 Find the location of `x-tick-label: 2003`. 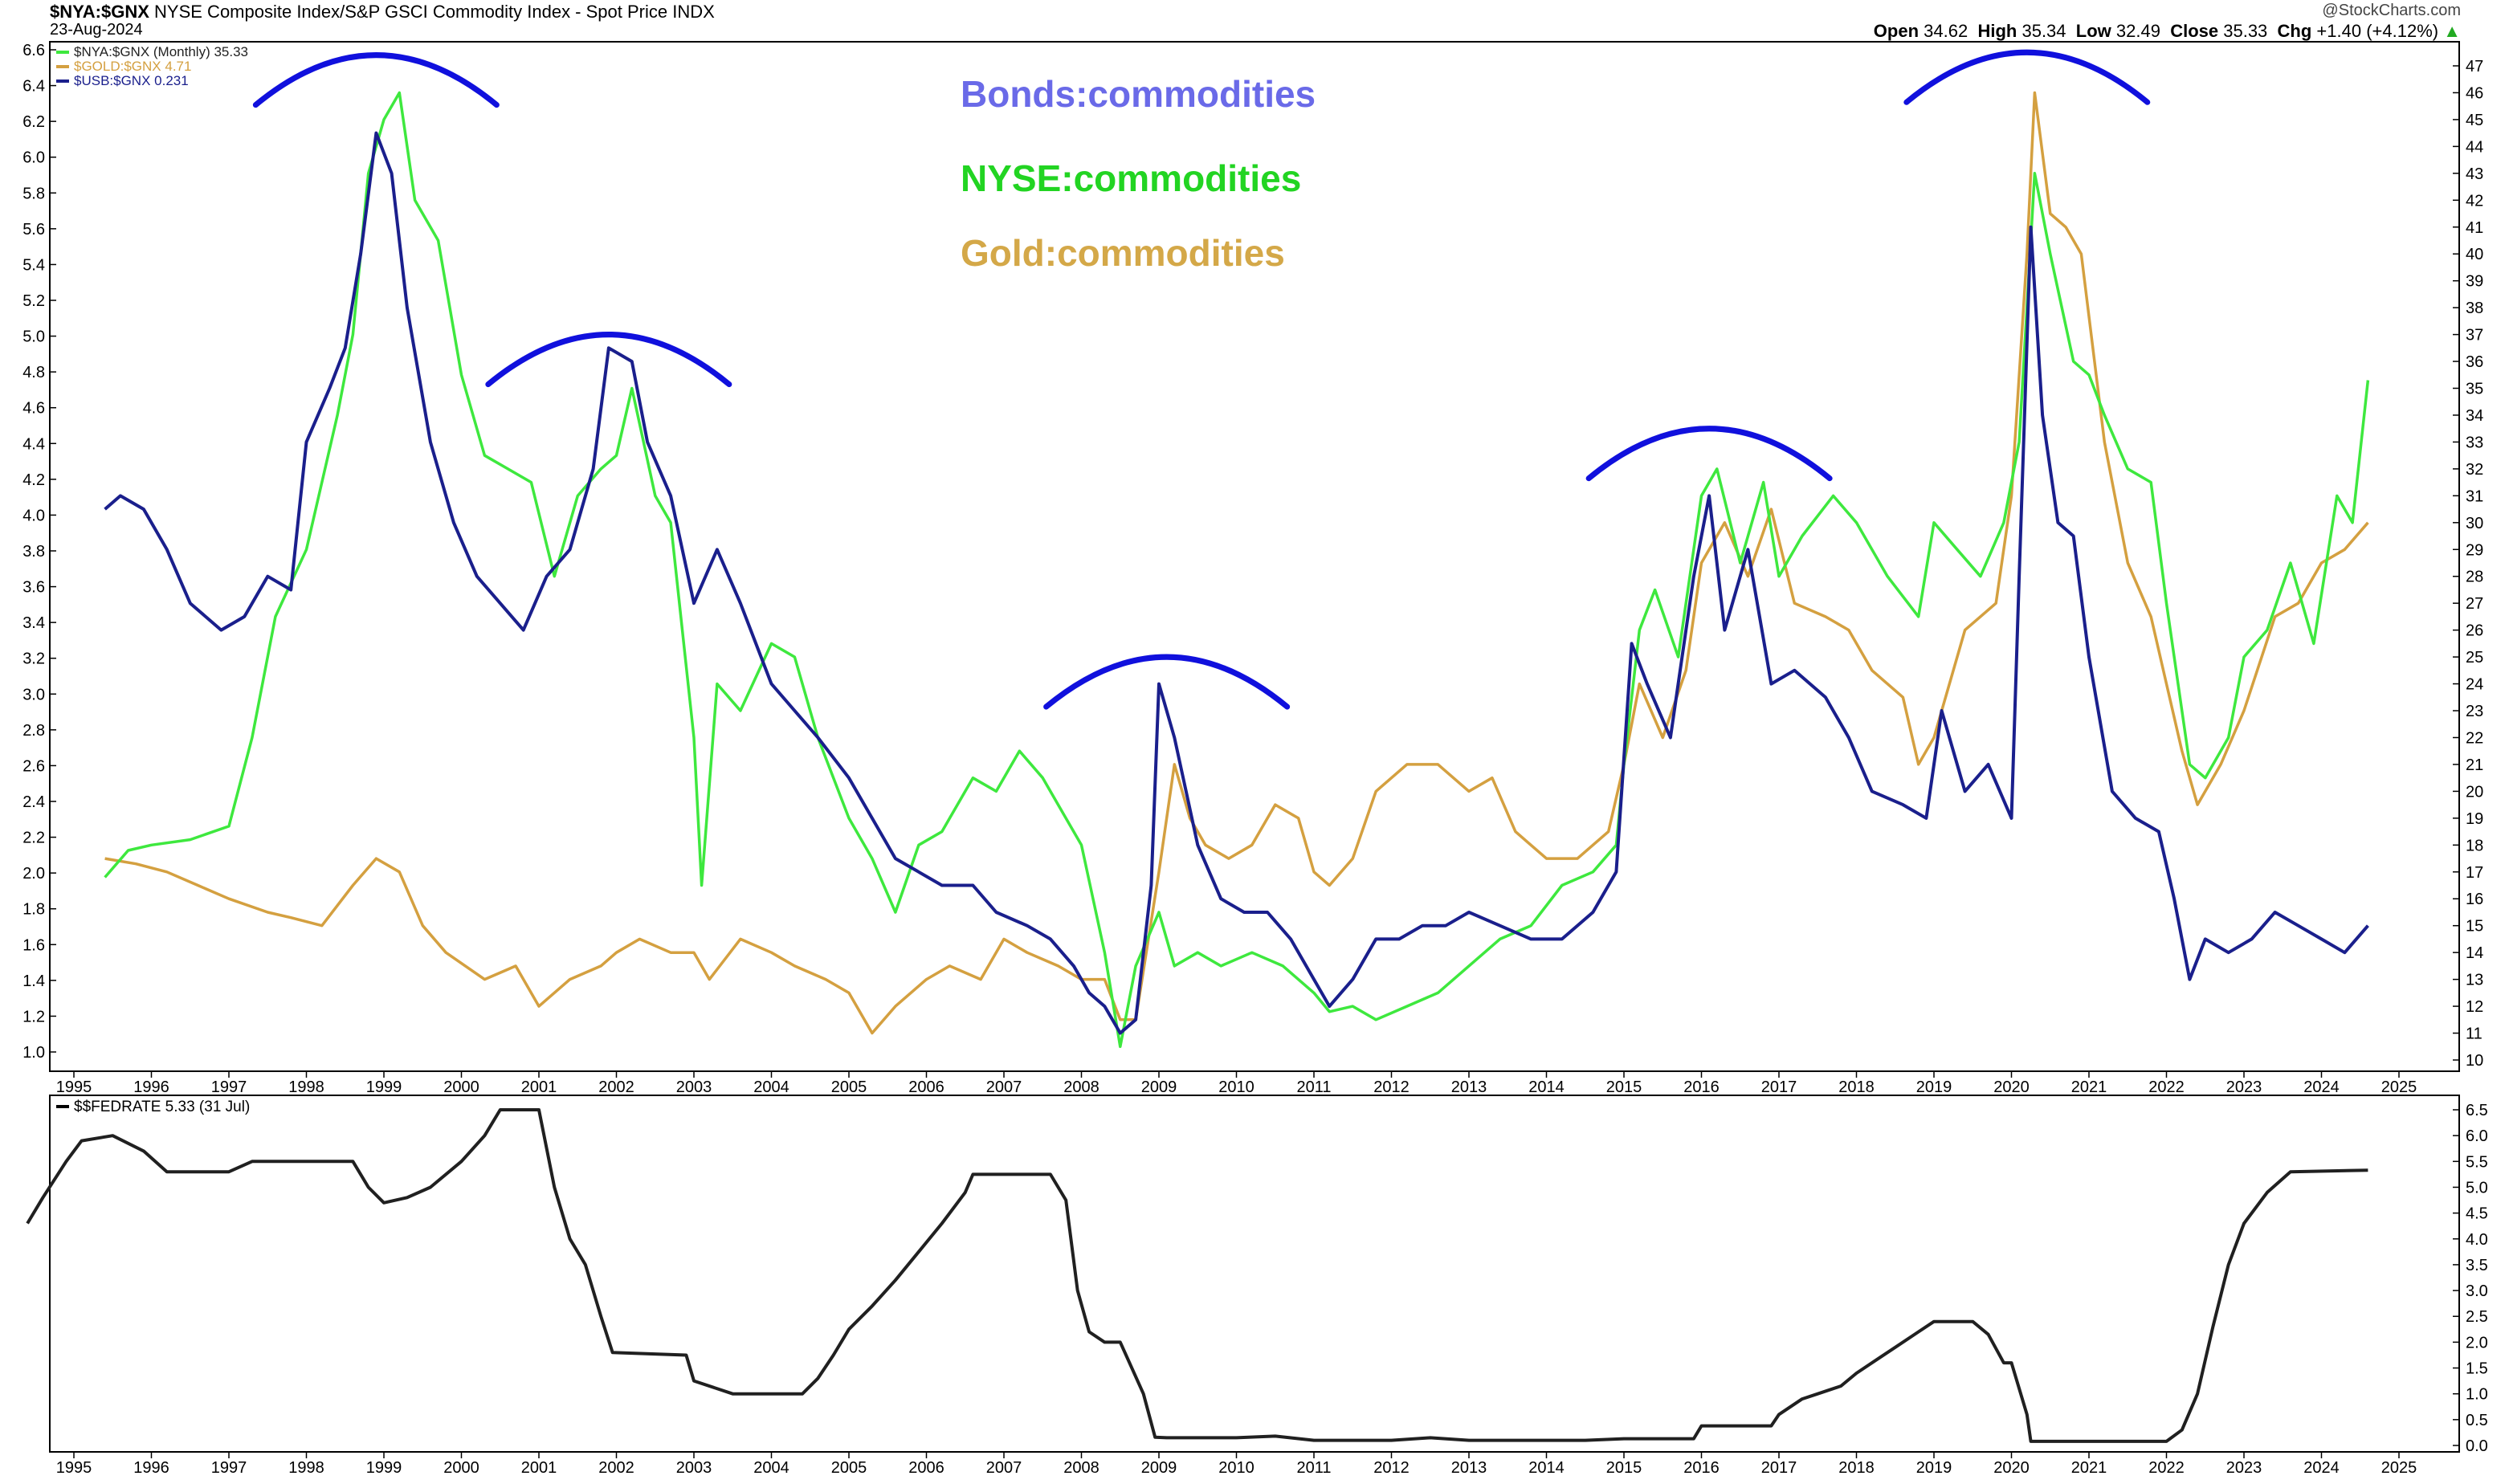

x-tick-label: 2003 is located at coordinates (694, 1468).